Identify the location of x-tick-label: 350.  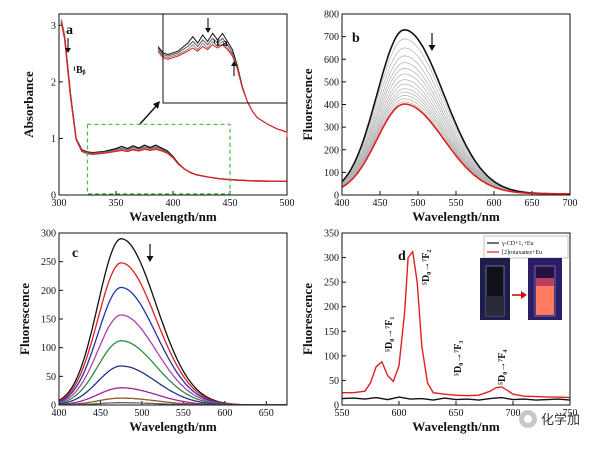
(116, 203).